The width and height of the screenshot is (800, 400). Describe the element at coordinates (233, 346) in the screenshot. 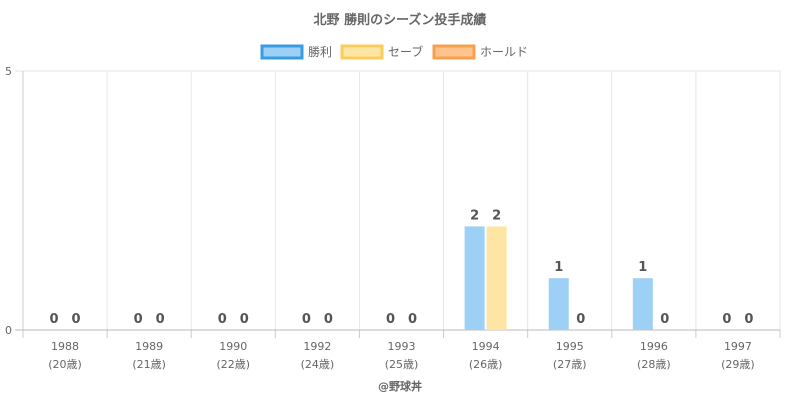

I see `x-tick-label: 1990` at that location.